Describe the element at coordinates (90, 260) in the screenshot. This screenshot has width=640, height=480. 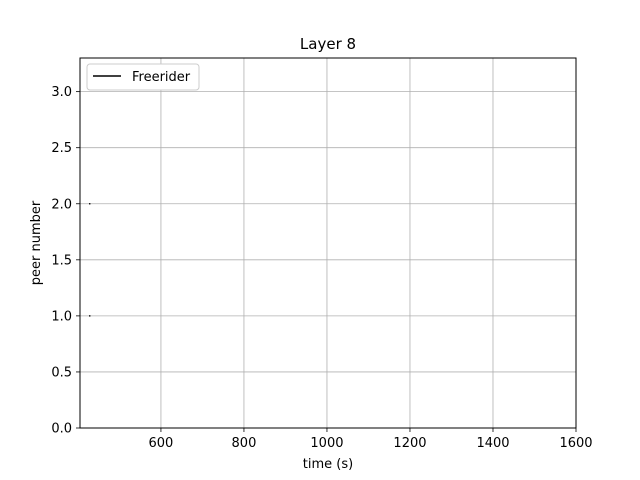
I see `series-layer` at that location.